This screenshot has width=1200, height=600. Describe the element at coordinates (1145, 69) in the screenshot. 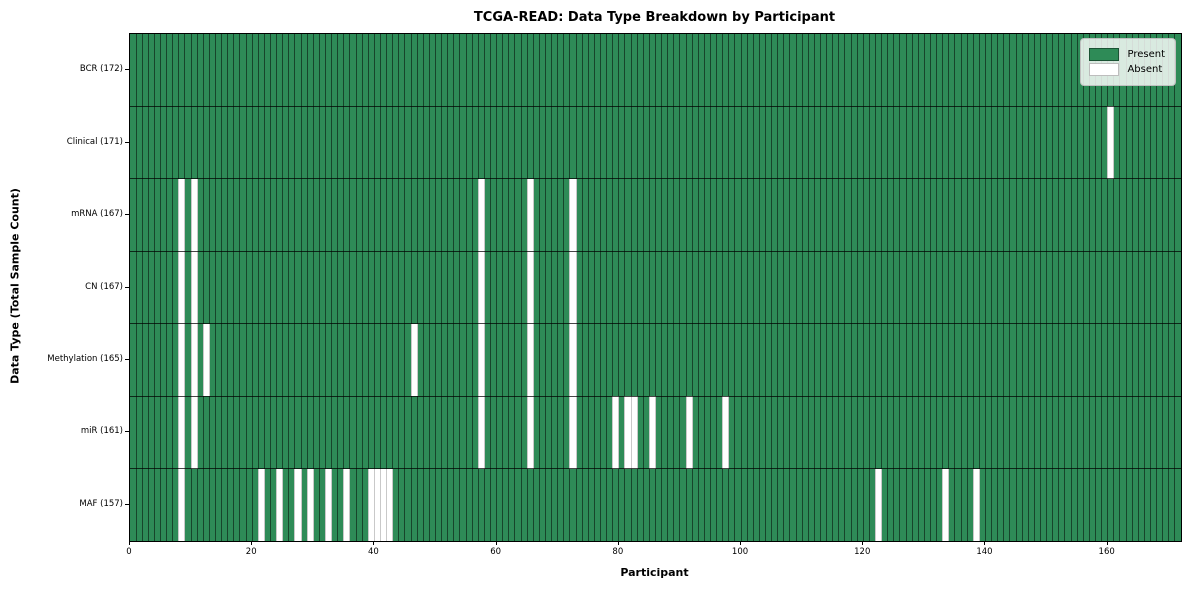

I see `legend-absent-label: Absent` at that location.